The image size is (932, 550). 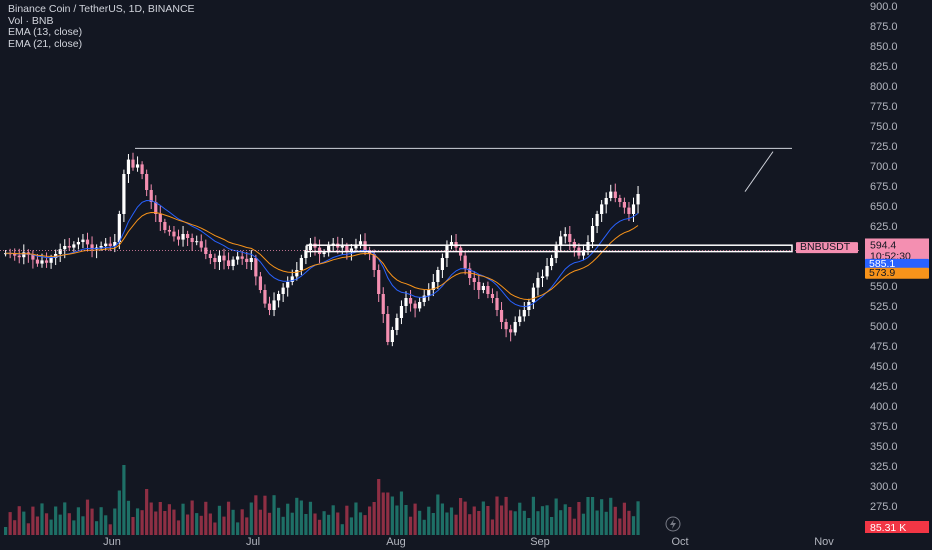 I want to click on trend-line, so click(x=759, y=171).